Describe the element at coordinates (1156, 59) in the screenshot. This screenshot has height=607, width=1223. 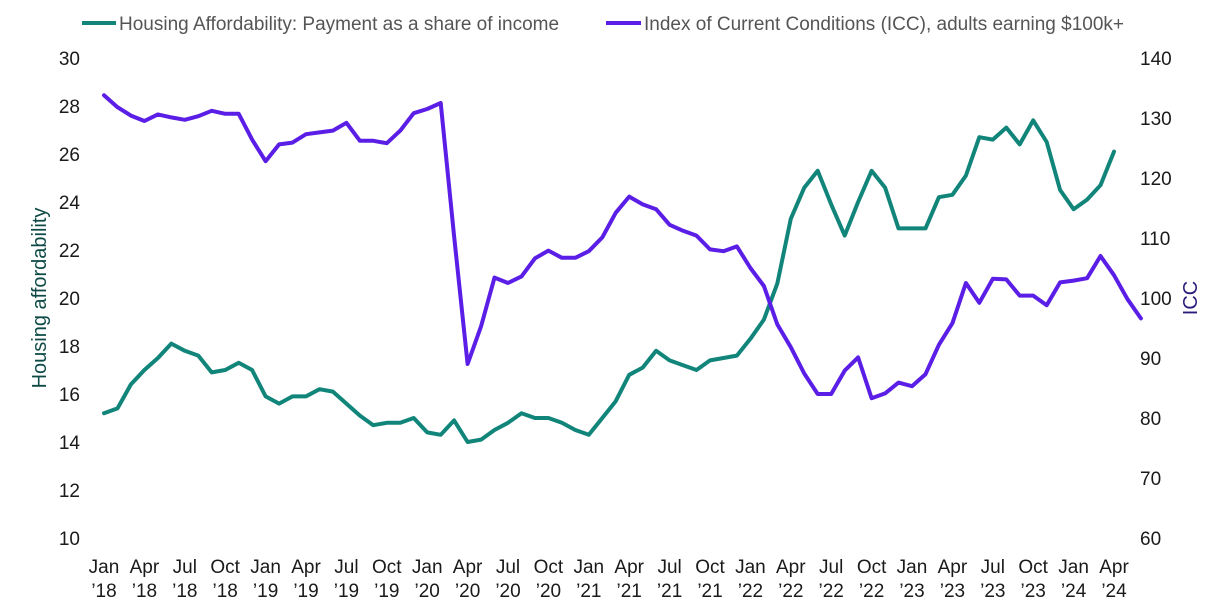
I see `right-tick-label: 140` at that location.